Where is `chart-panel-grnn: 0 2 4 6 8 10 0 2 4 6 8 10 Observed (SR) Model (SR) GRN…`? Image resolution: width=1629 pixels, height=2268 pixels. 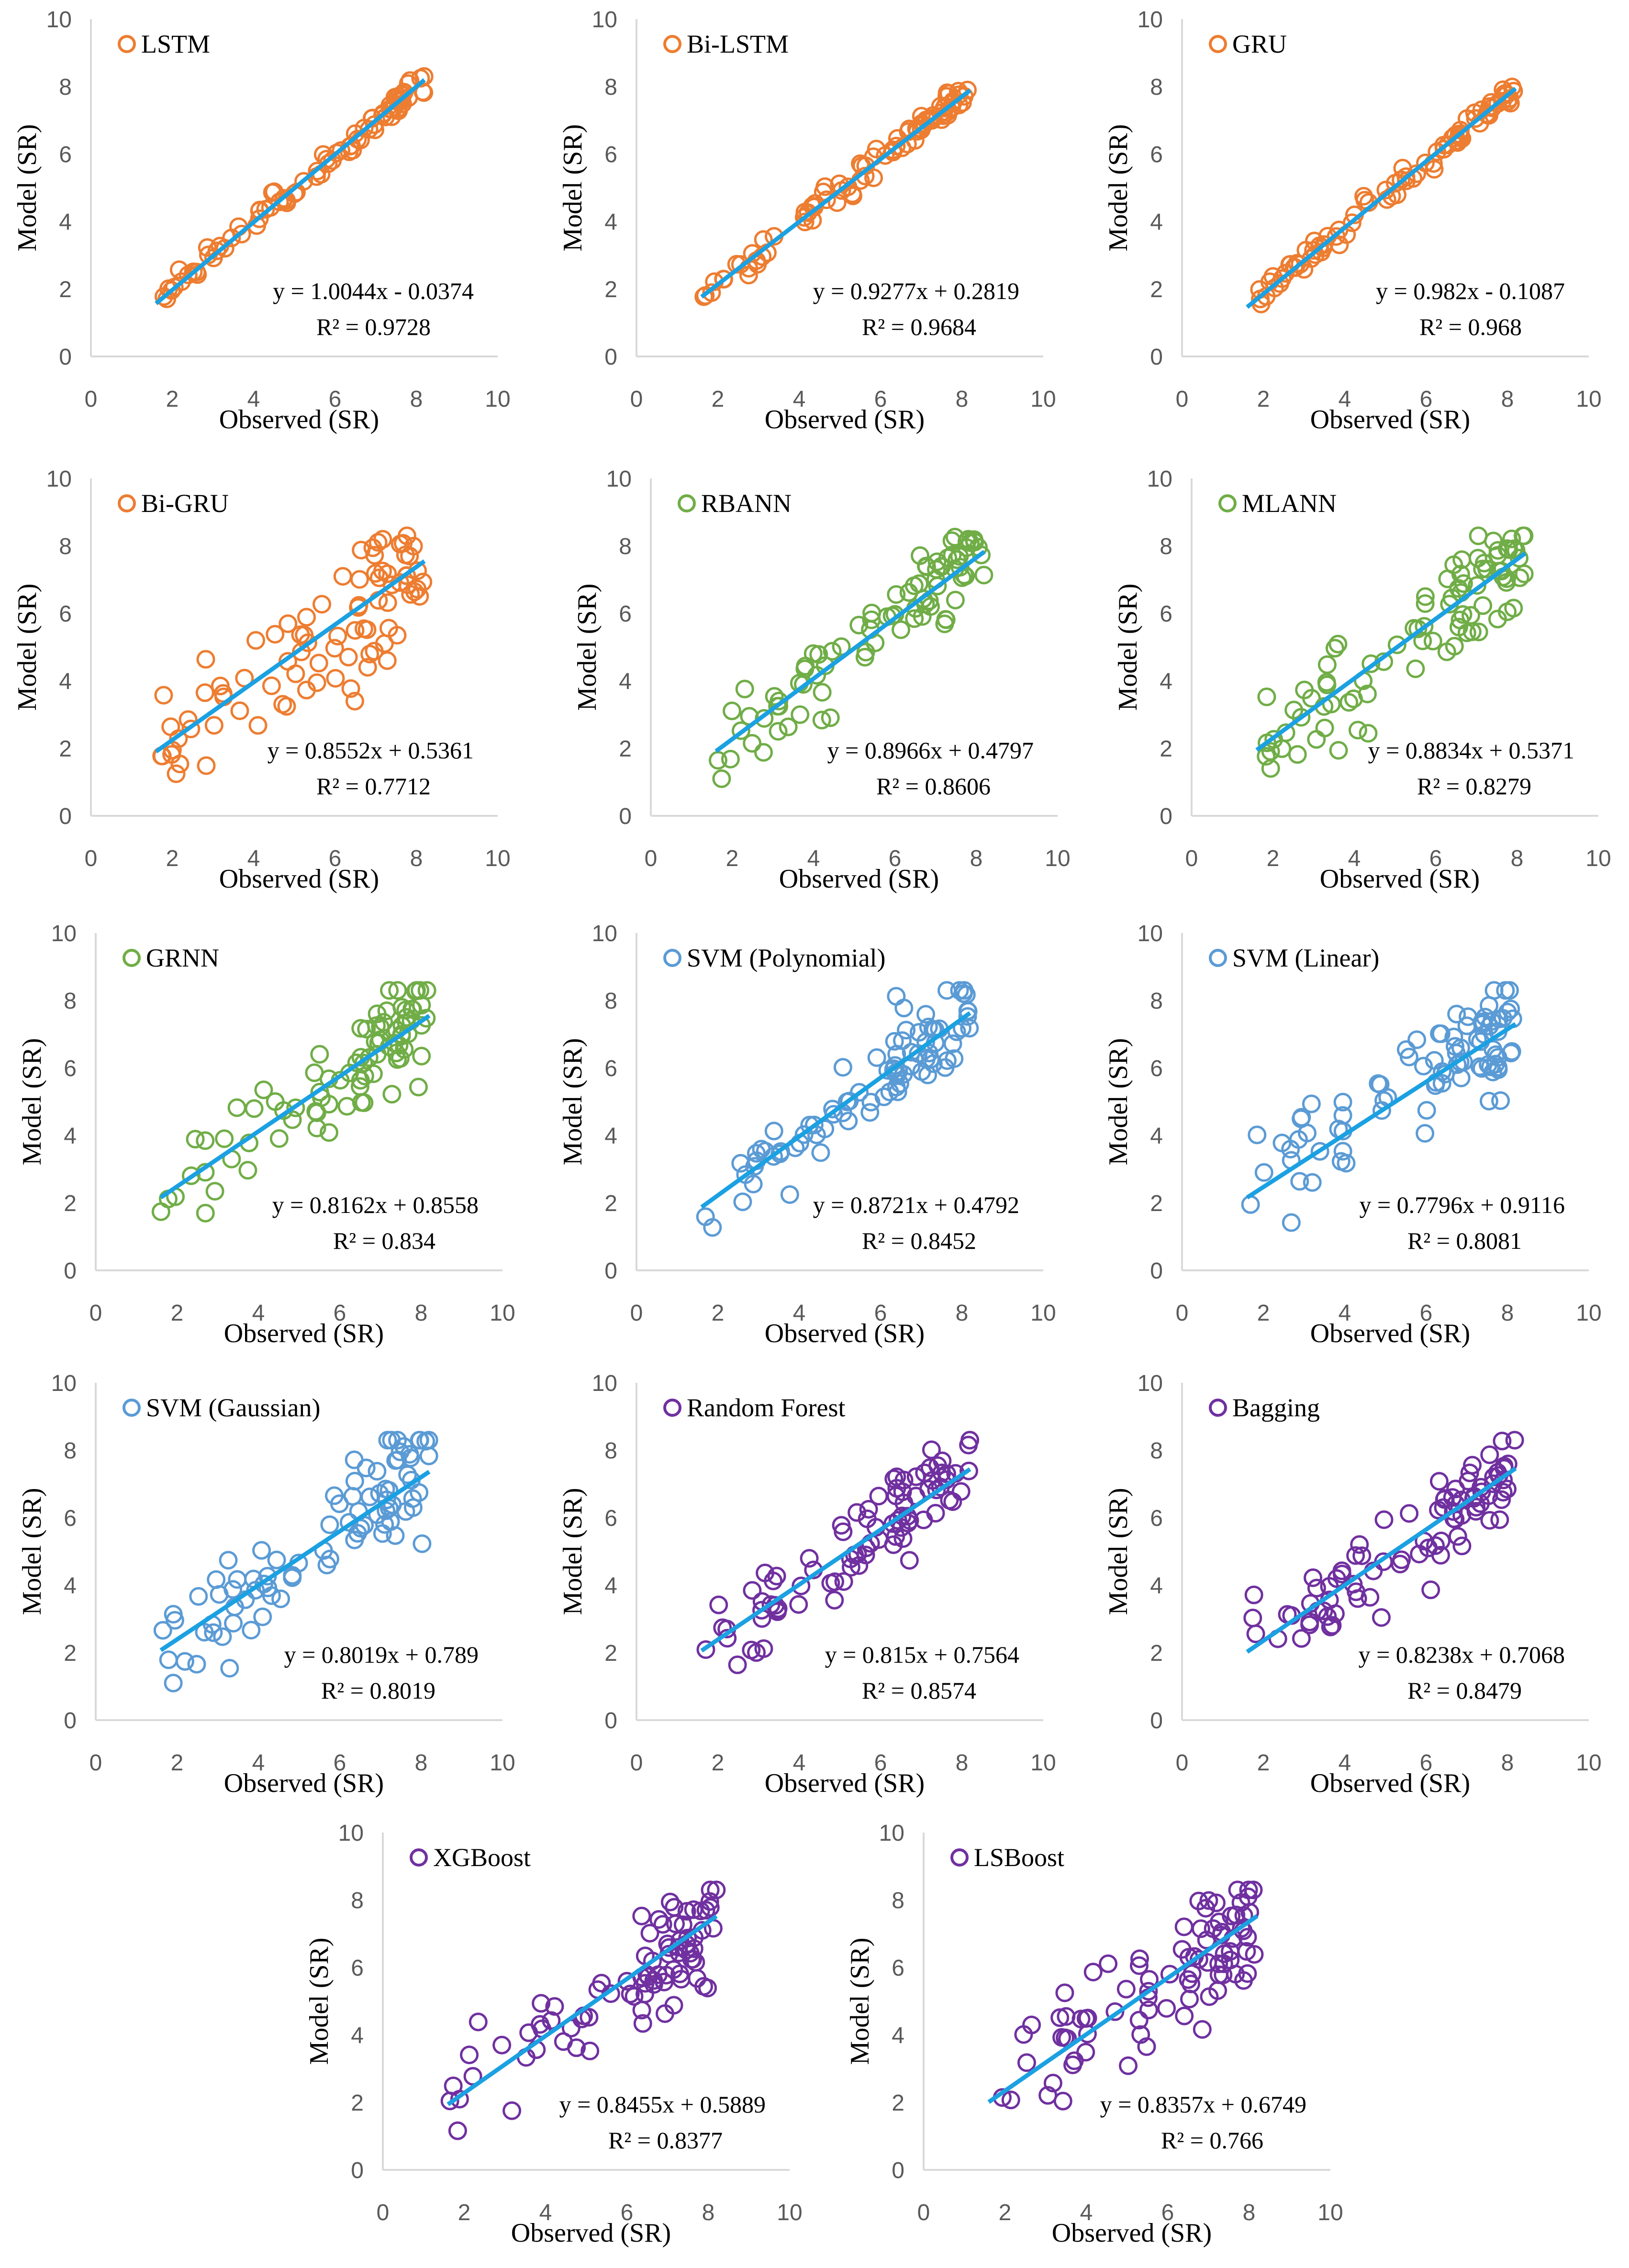
chart-panel-grnn: 0 2 4 6 8 10 0 2 4 6 8 10 Observed (SR) Model (SR) GRN… is located at coordinates (284, 1141).